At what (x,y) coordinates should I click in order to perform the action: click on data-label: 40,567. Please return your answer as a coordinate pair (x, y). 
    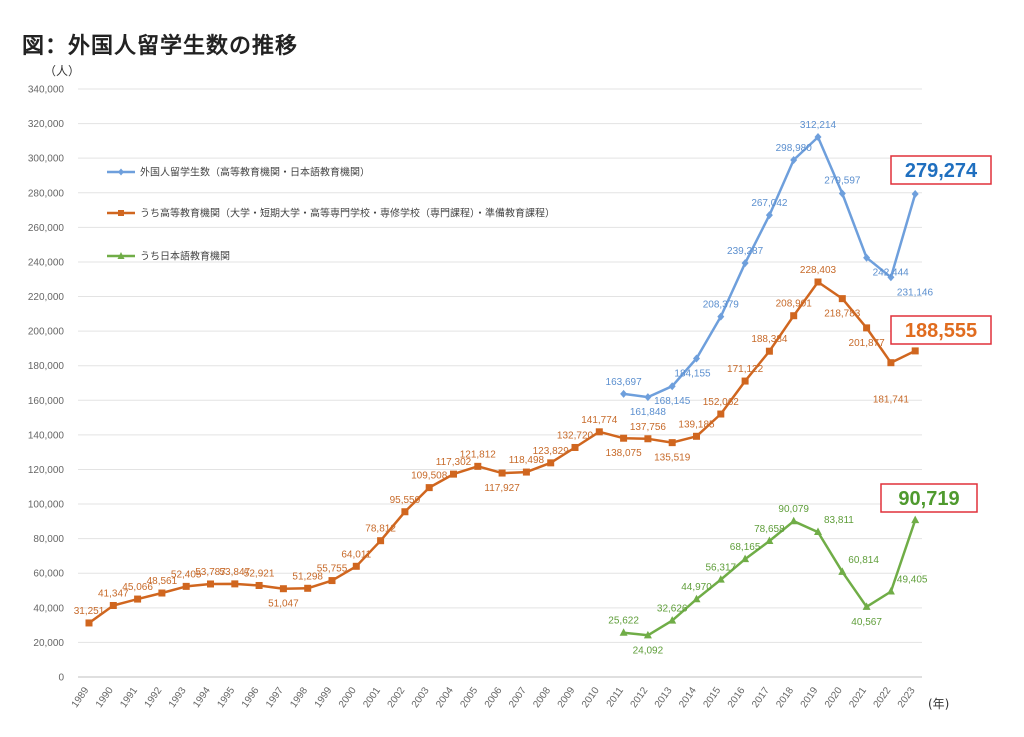
    Looking at the image, I should click on (866, 622).